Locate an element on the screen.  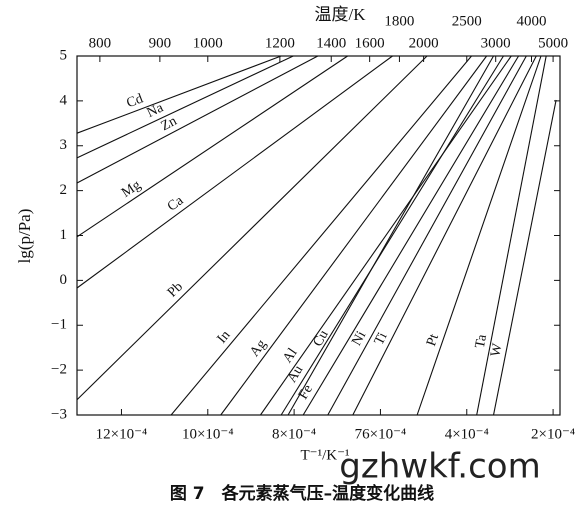
y-tick-label: 3 is located at coordinates (64, 145).